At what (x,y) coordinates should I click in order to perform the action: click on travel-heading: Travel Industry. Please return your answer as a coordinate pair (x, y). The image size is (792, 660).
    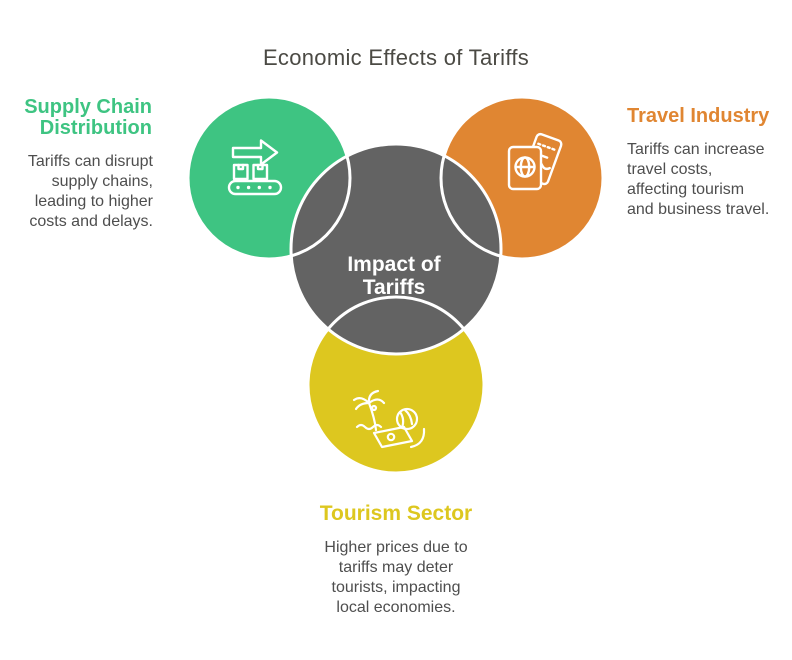
    Looking at the image, I should click on (698, 116).